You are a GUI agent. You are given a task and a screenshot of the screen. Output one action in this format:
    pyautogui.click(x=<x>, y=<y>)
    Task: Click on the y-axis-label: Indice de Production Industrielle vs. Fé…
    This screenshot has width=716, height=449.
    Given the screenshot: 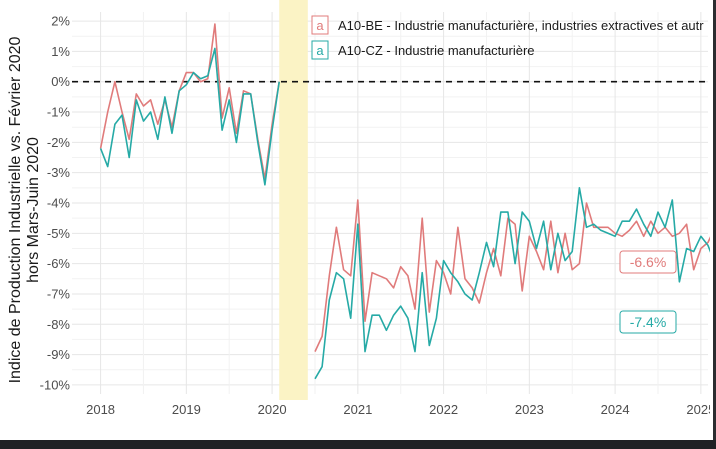 What is the action you would take?
    pyautogui.click(x=24, y=209)
    